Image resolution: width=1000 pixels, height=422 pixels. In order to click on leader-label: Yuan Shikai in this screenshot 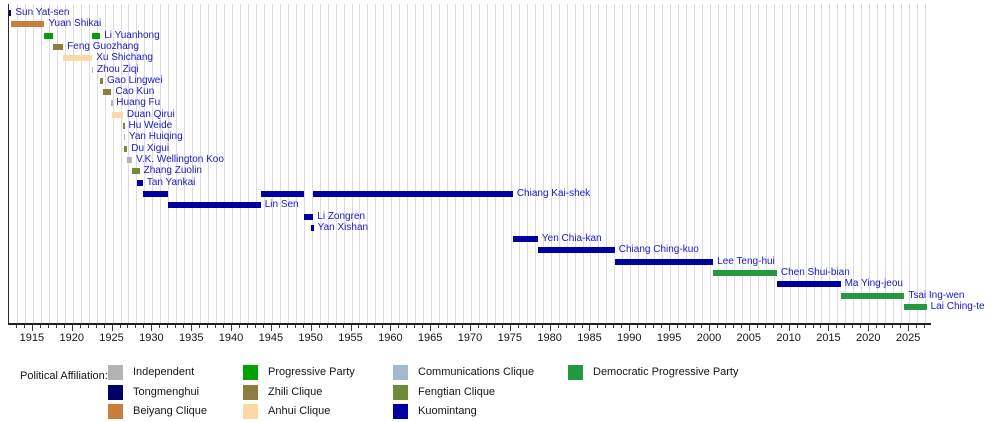, I will do `click(75, 24)`.